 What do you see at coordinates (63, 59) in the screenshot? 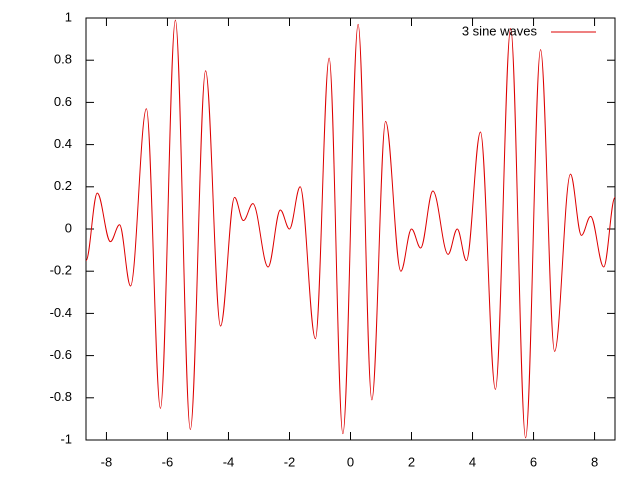
I see `y-tick-label: 0.8` at bounding box center [63, 59].